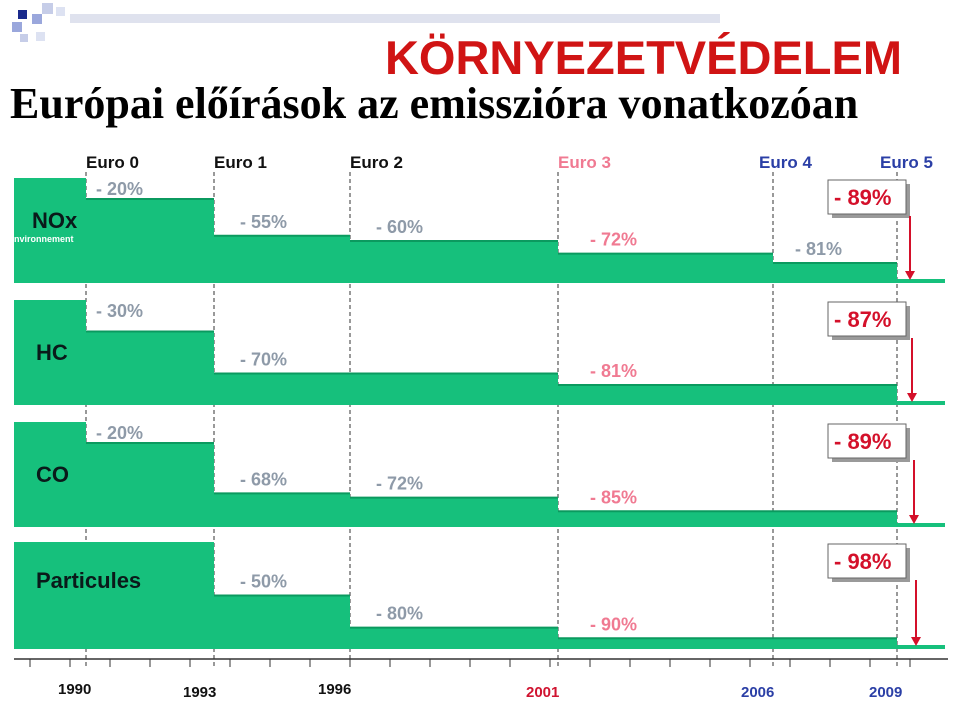 The width and height of the screenshot is (960, 717). What do you see at coordinates (613, 497) in the screenshot?
I see `reduction-label: - 85%` at bounding box center [613, 497].